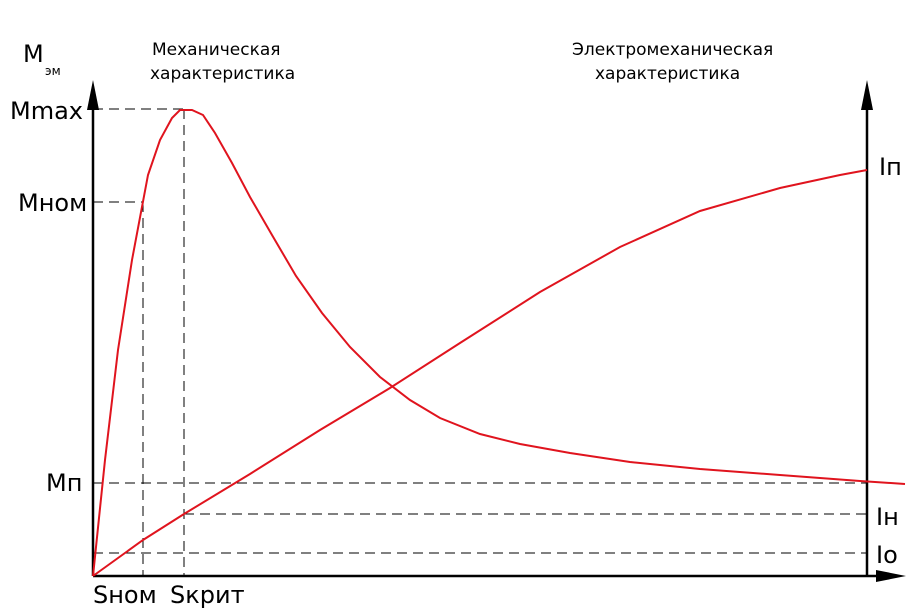  Describe the element at coordinates (93, 95) in the screenshot. I see `y-axis-left-arrow` at that location.